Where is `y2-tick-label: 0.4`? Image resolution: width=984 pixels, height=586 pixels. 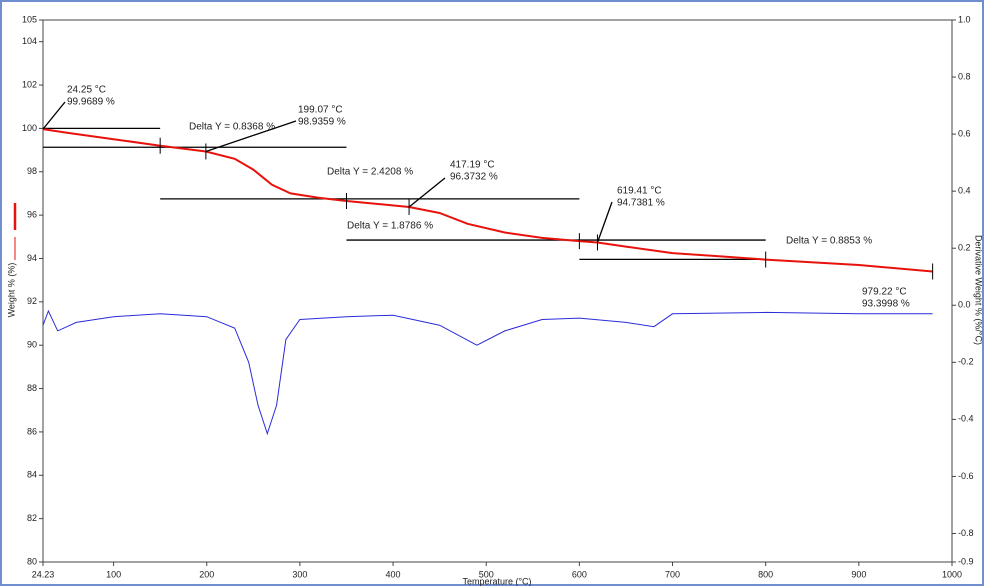 y2-tick-label: 0.4 is located at coordinates (964, 191).